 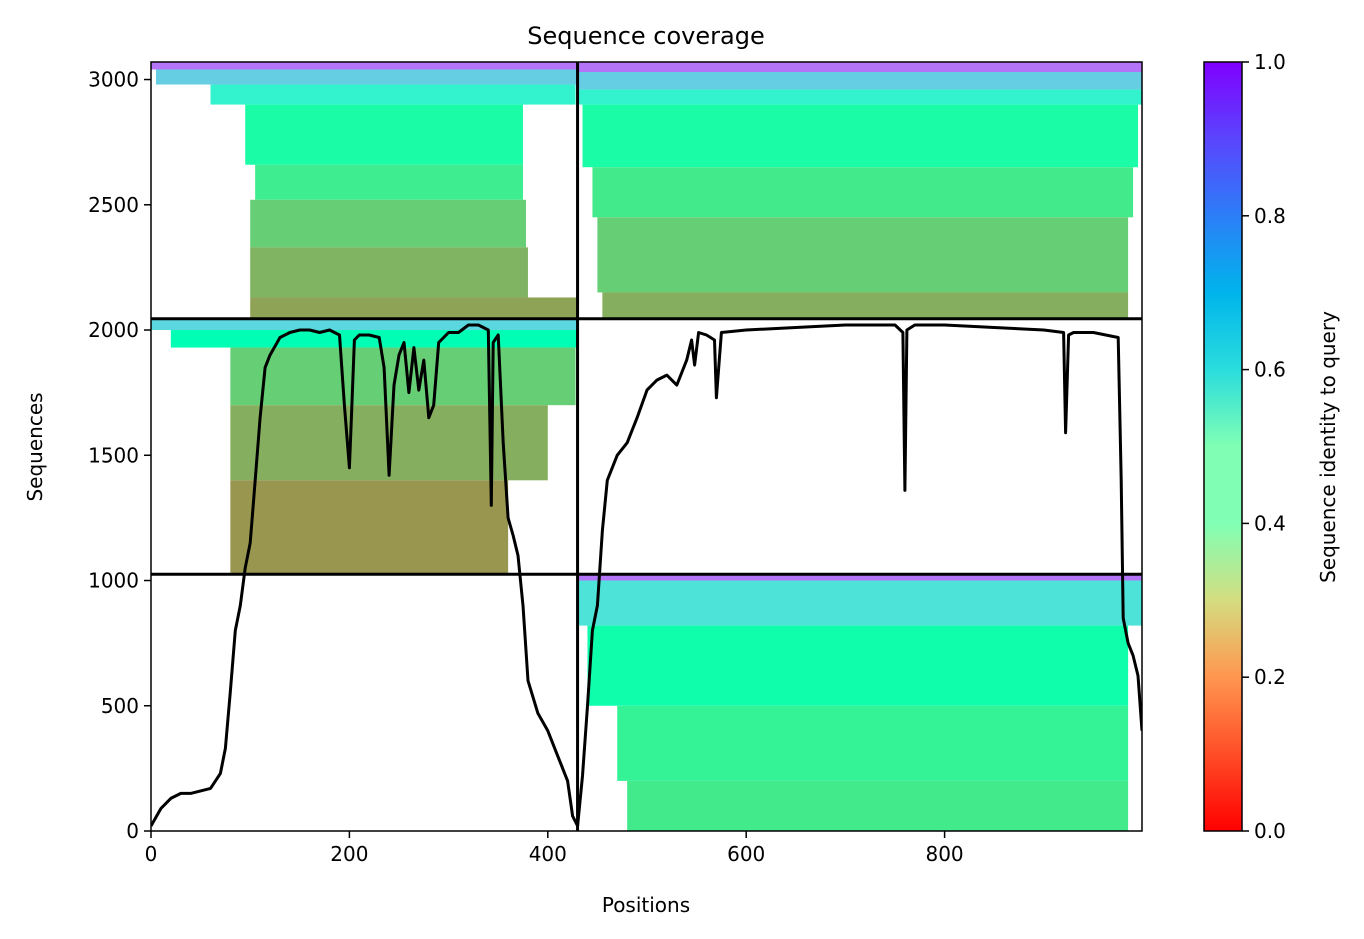 What do you see at coordinates (1270, 831) in the screenshot?
I see `colorbar-tick-label: 0.0` at bounding box center [1270, 831].